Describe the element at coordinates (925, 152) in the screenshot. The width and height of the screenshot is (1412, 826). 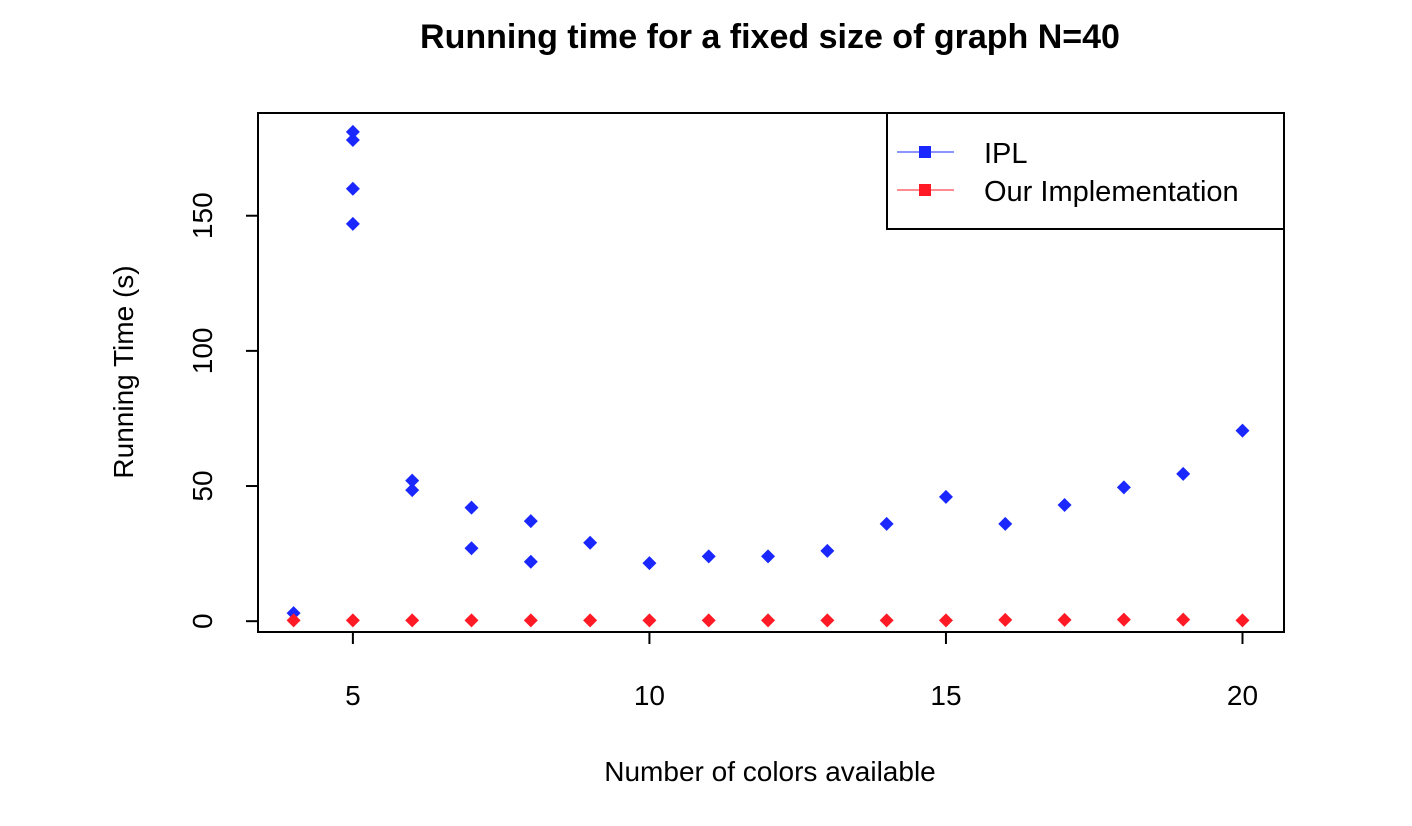
I see `legend-marker-ipl` at that location.